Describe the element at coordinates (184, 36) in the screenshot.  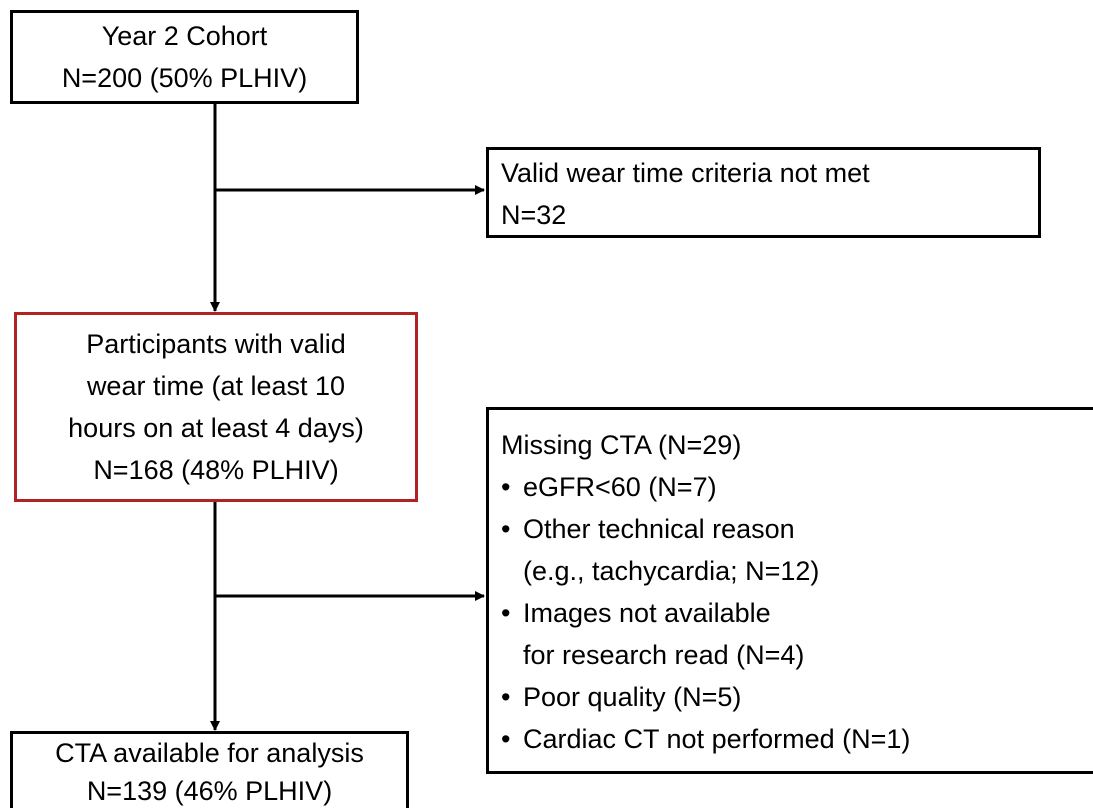
I see `text: Year 2 Cohort` at that location.